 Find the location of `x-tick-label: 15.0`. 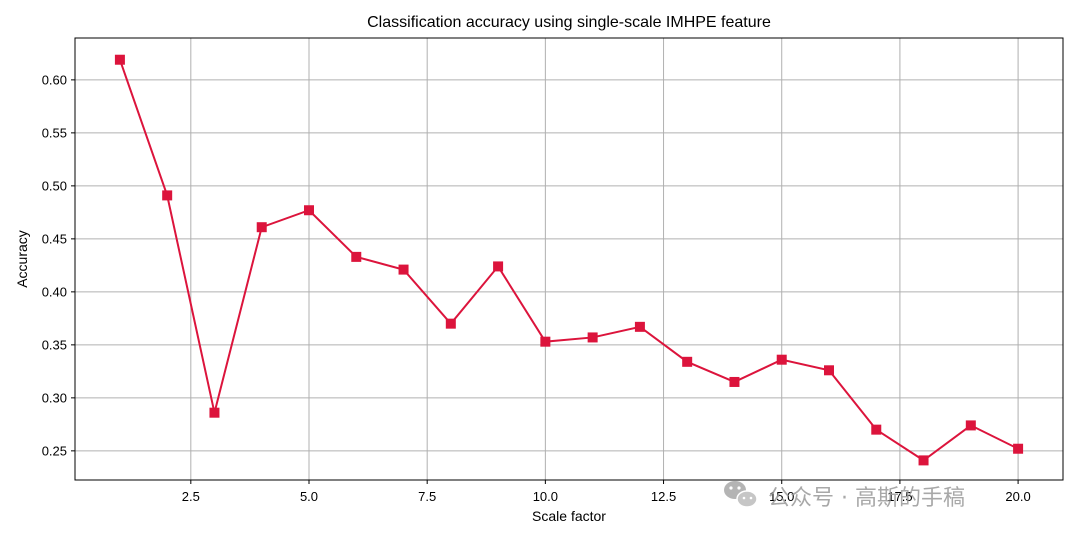

x-tick-label: 15.0 is located at coordinates (781, 496).